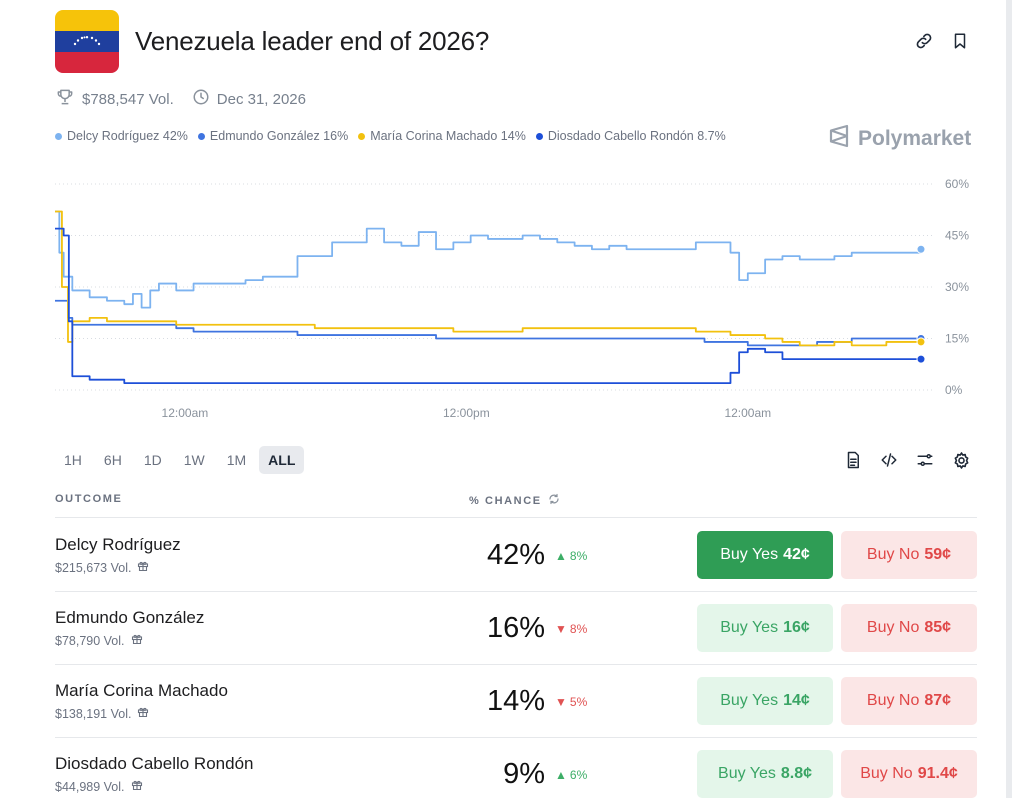 The width and height of the screenshot is (1012, 798). Describe the element at coordinates (272, 136) in the screenshot. I see `legend-entry: Edmundo González 16%` at that location.